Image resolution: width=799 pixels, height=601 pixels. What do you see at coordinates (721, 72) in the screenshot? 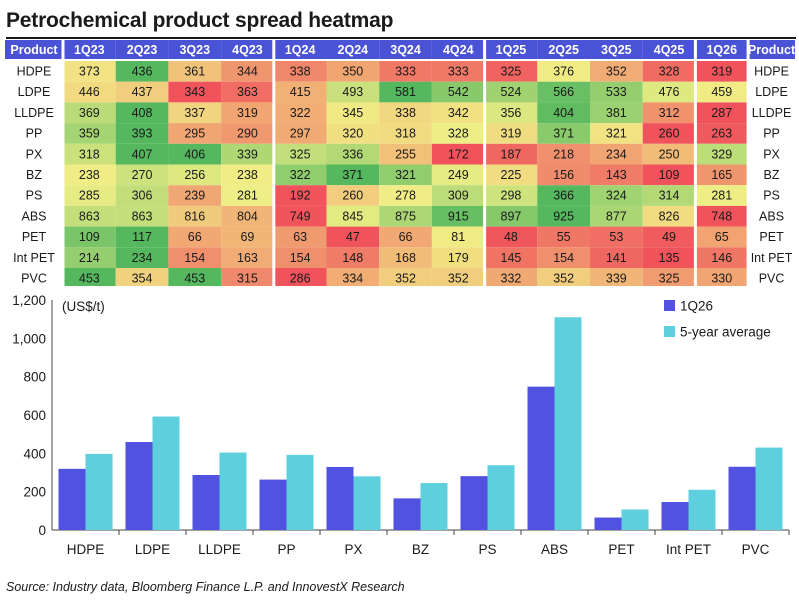
I see `heatmap-cell-value: 319` at bounding box center [721, 72].